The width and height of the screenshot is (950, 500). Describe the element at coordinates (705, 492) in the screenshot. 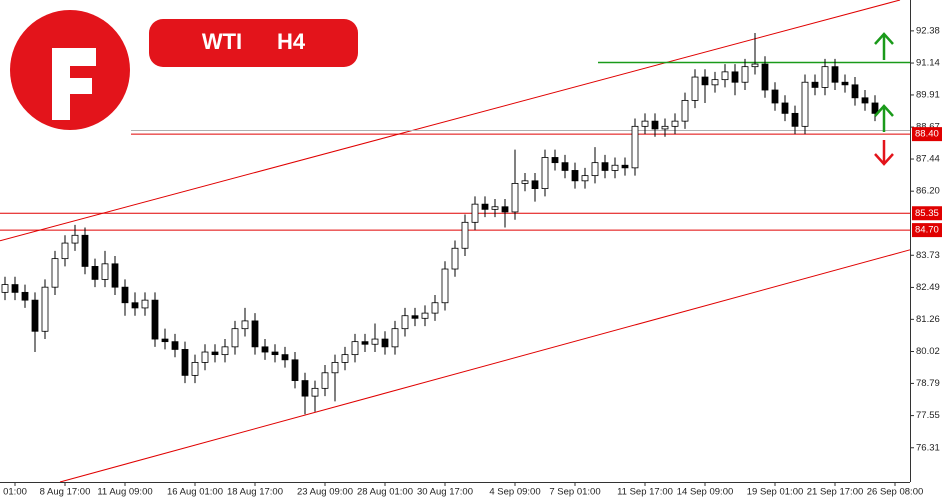

I see `x-tick-label: 14 Sep 09:00` at that location.